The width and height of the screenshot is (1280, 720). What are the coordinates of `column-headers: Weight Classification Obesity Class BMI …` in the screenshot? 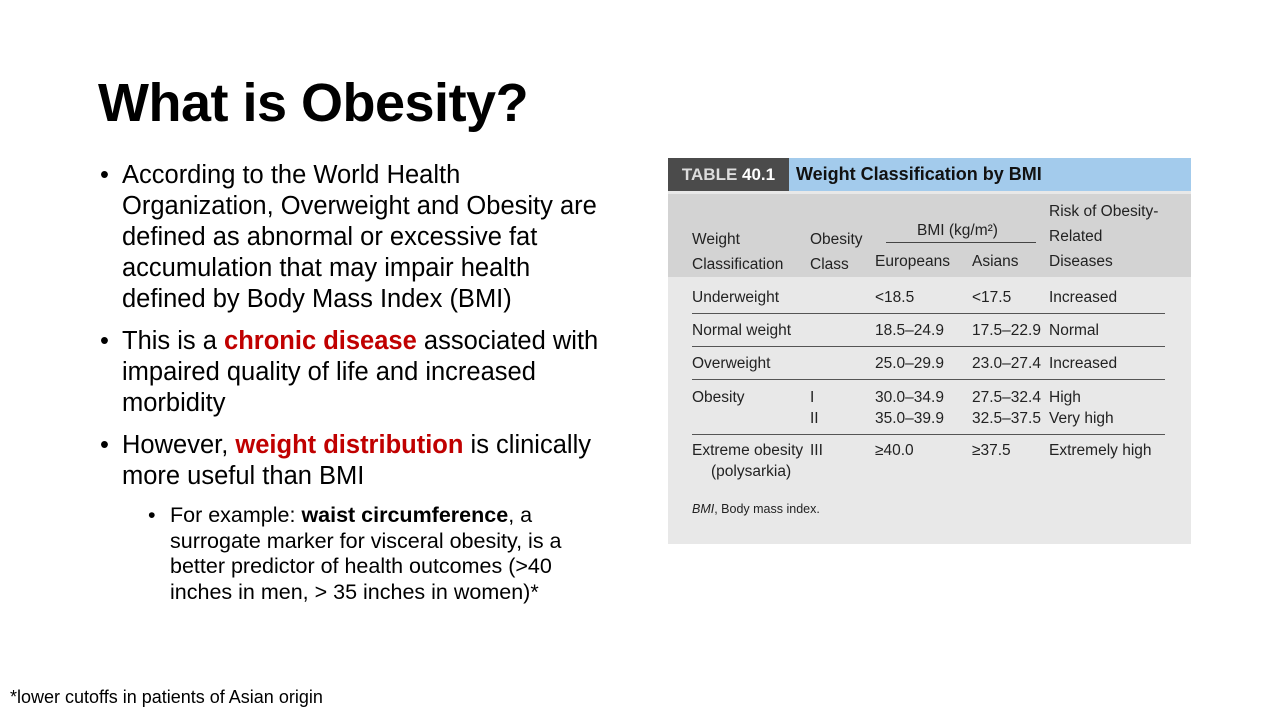 It's located at (929, 235).